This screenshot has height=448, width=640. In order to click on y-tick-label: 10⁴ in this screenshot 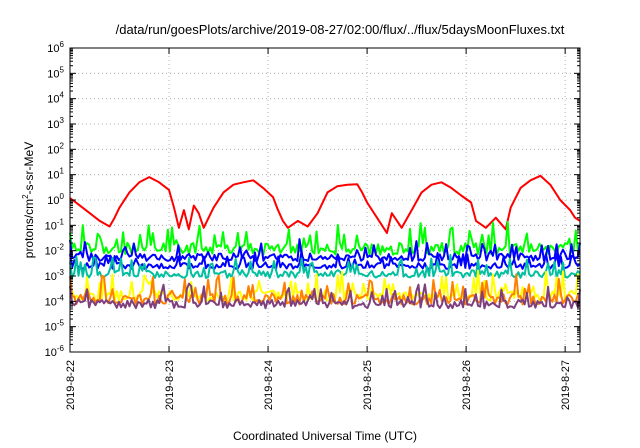, I will do `click(55, 98)`.